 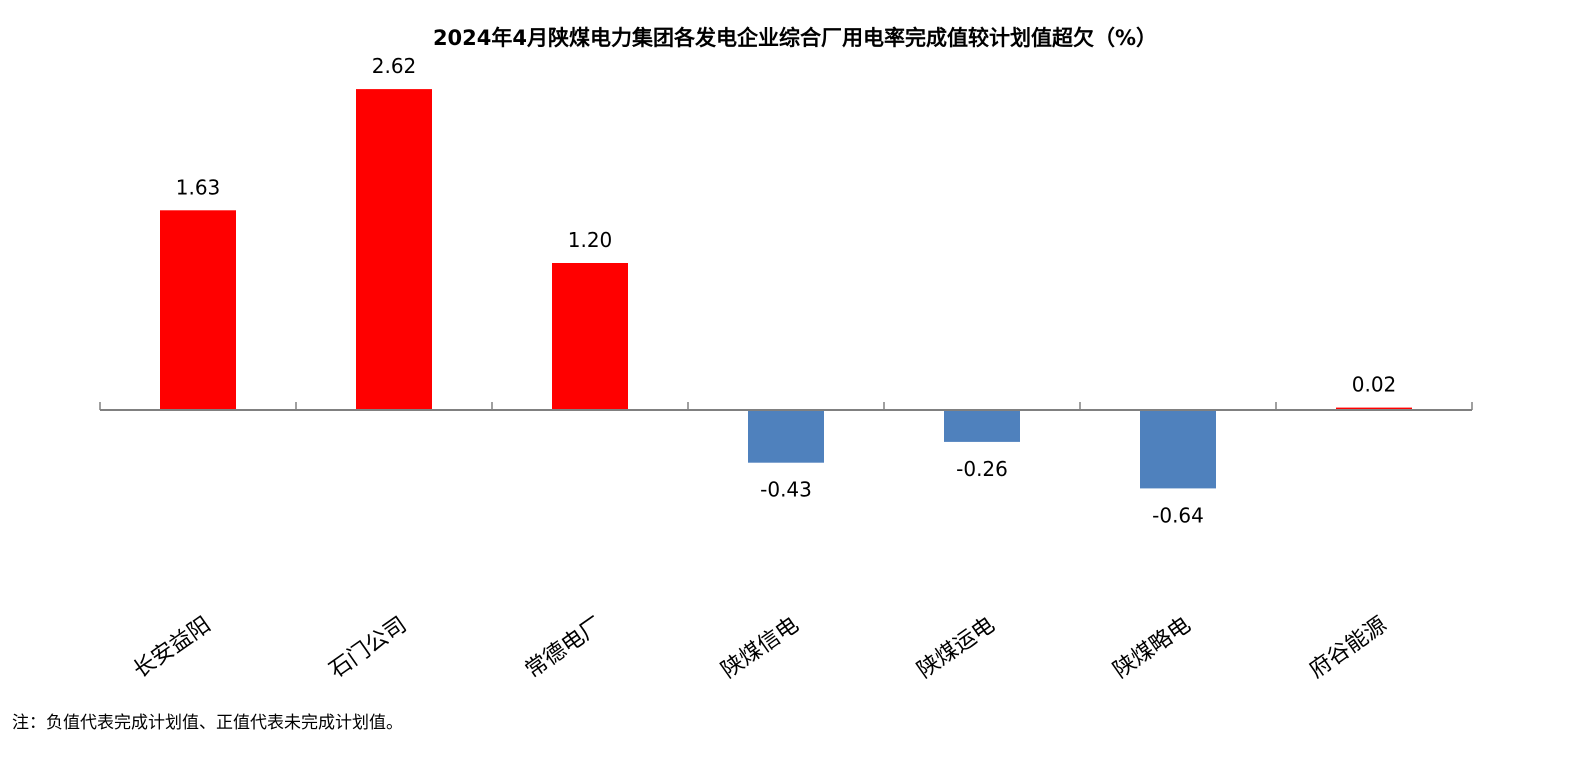 What do you see at coordinates (590, 240) in the screenshot?
I see `data-label-3: 1.20` at bounding box center [590, 240].